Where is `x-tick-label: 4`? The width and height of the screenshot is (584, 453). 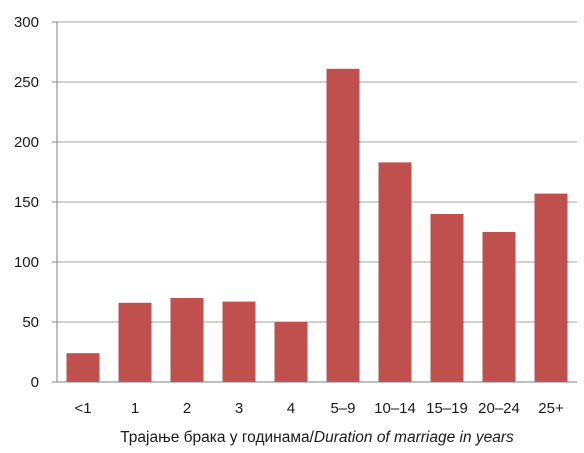 x-tick-label: 4 is located at coordinates (291, 408).